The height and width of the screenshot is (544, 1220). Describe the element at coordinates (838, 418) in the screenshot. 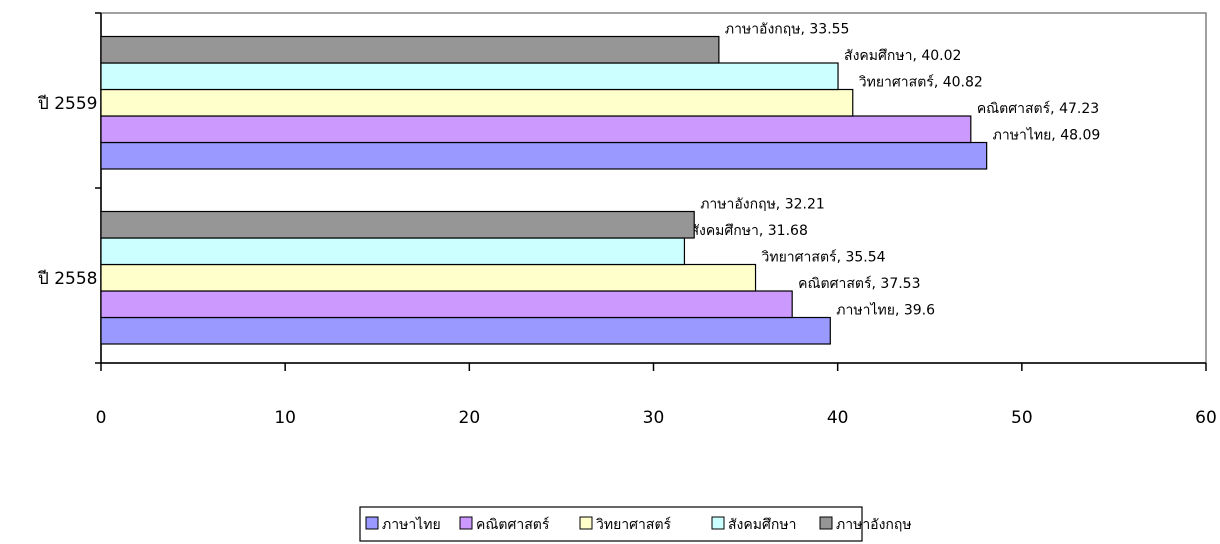

I see `x-tick-label: 40` at that location.